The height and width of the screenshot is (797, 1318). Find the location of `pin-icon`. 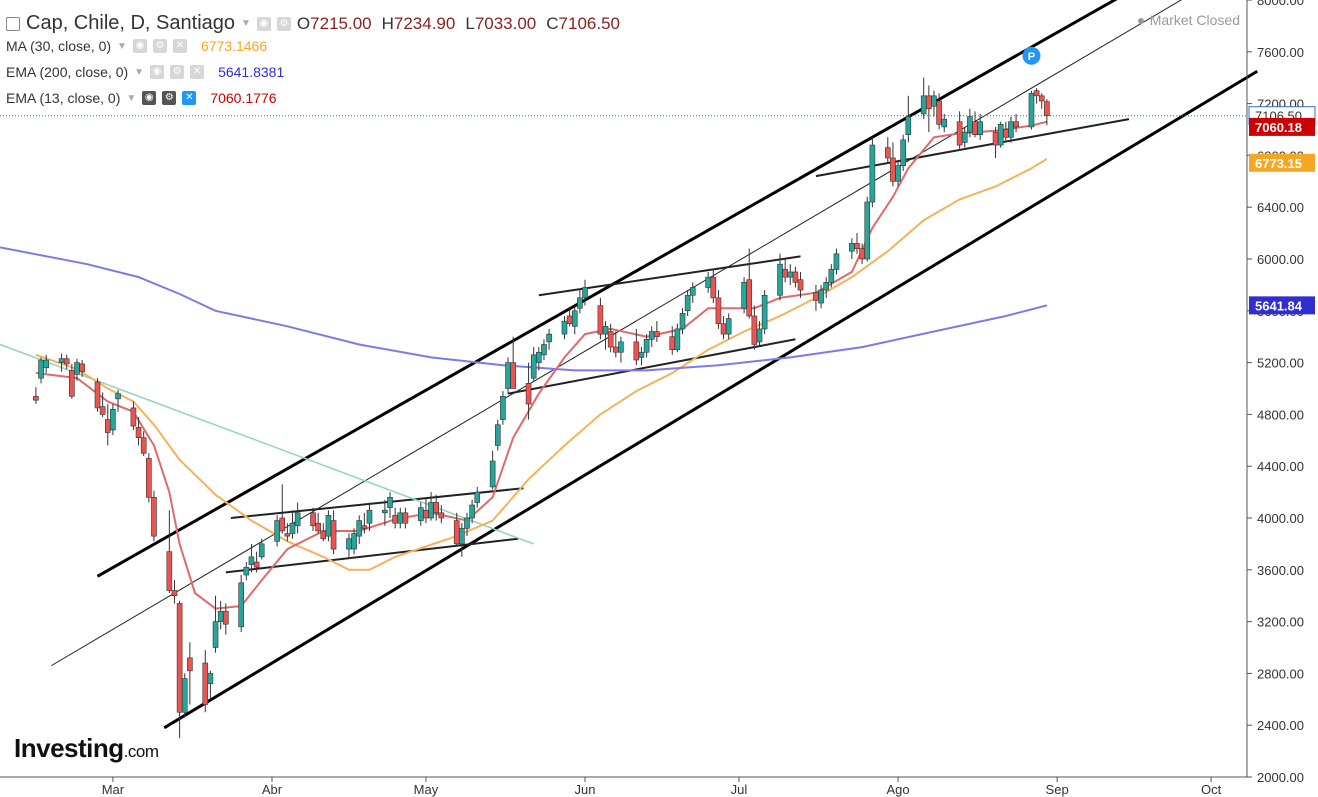

pin-icon is located at coordinates (1031, 55).